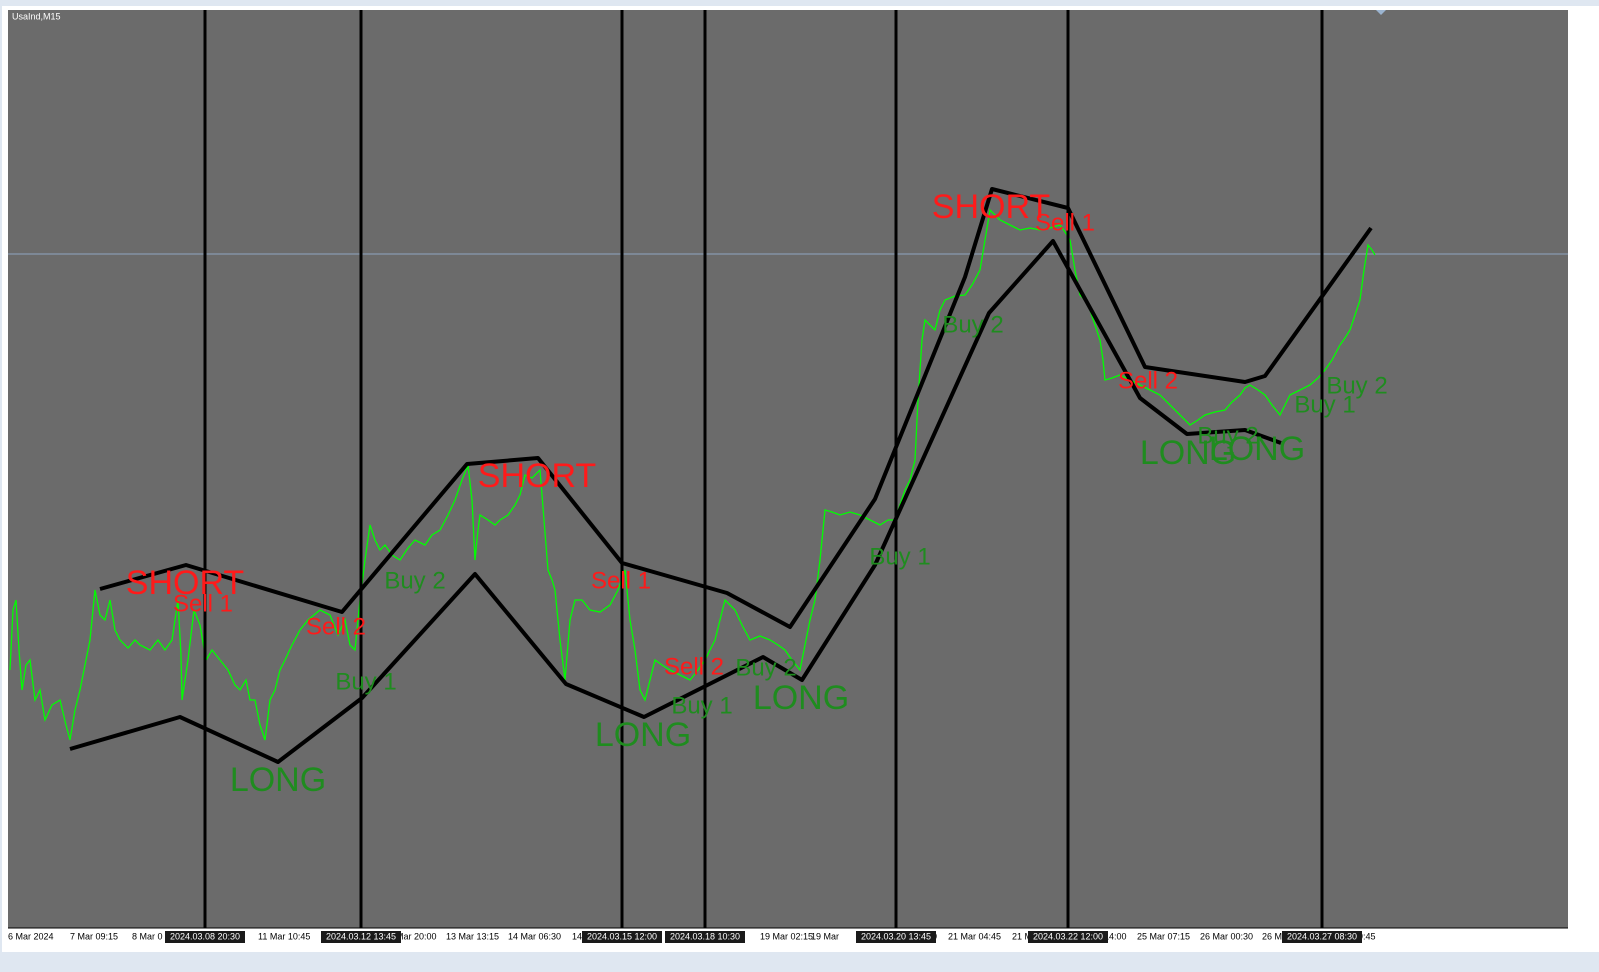 The width and height of the screenshot is (1599, 972). Describe the element at coordinates (284, 936) in the screenshot. I see `time-label: 11 Mar 10:45` at that location.